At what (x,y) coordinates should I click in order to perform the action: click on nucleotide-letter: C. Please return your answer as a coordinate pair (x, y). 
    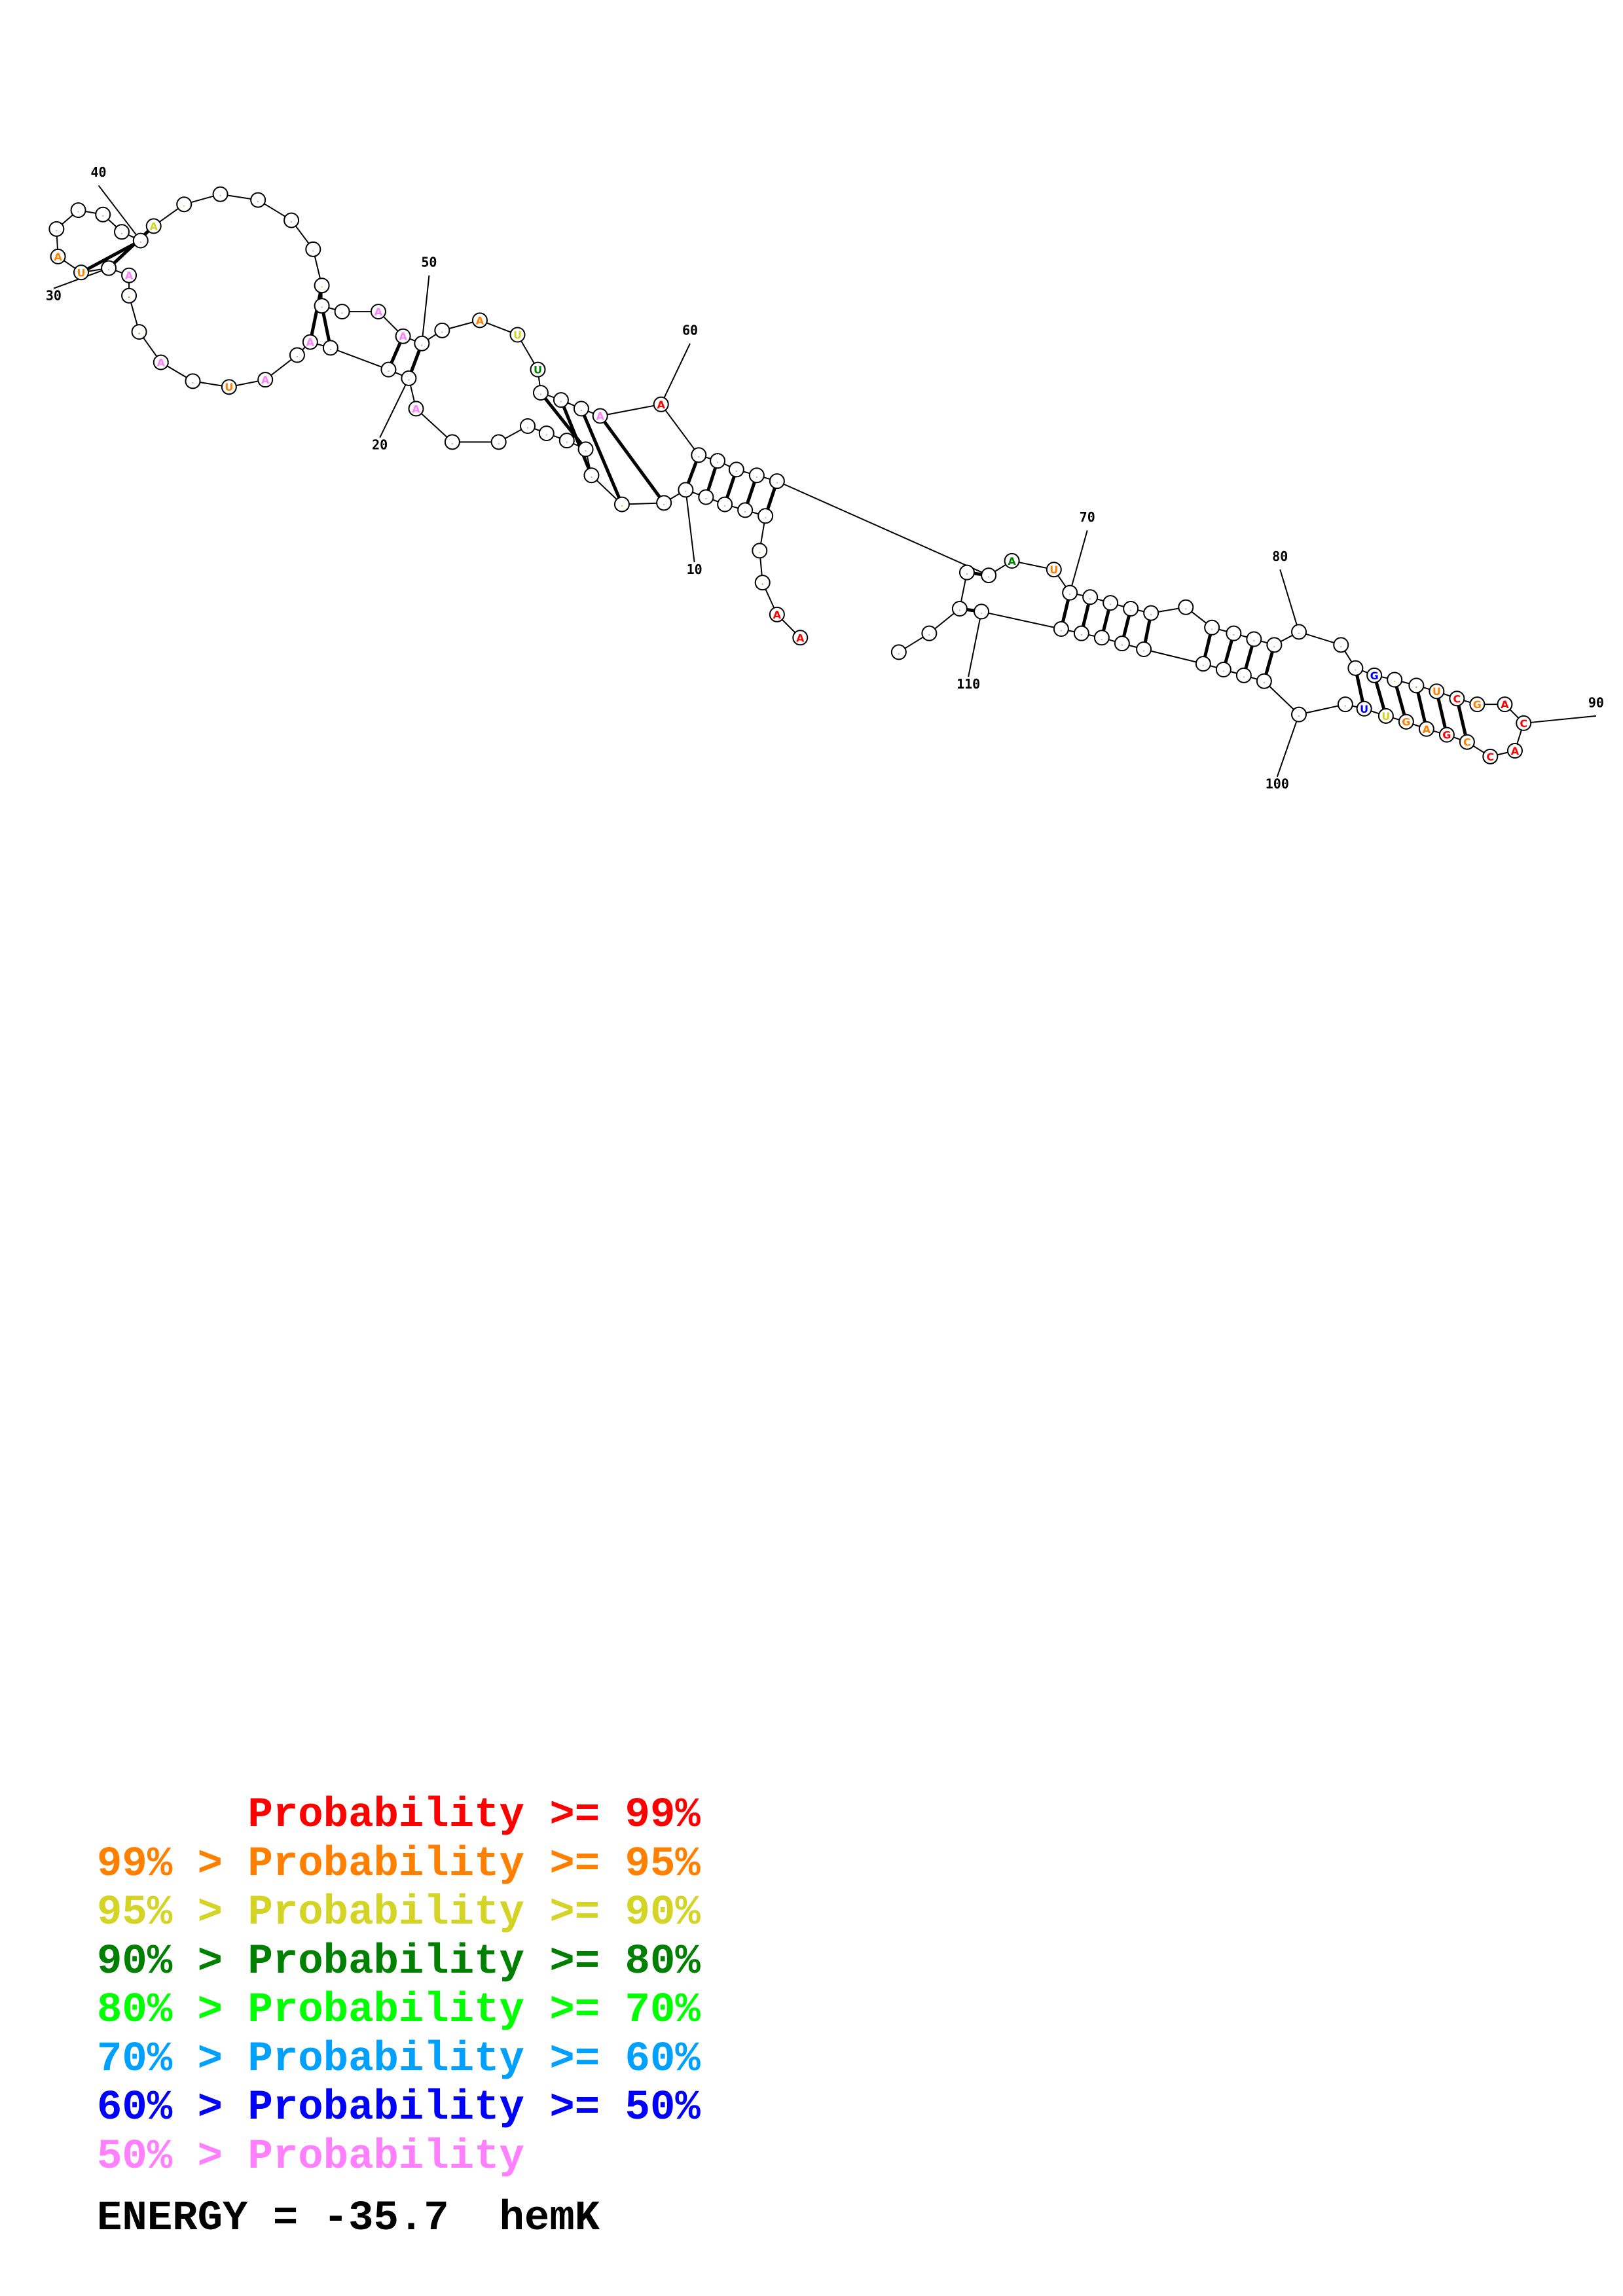
    Looking at the image, I should click on (1490, 757).